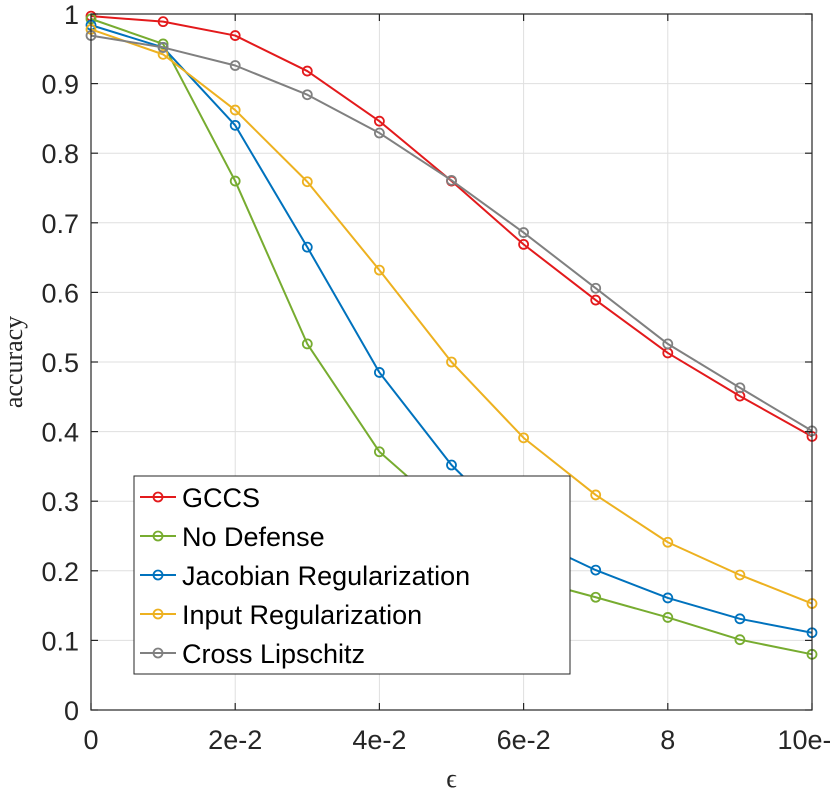 Image resolution: width=830 pixels, height=791 pixels. What do you see at coordinates (253, 537) in the screenshot?
I see `legend-label: No Defense` at bounding box center [253, 537].